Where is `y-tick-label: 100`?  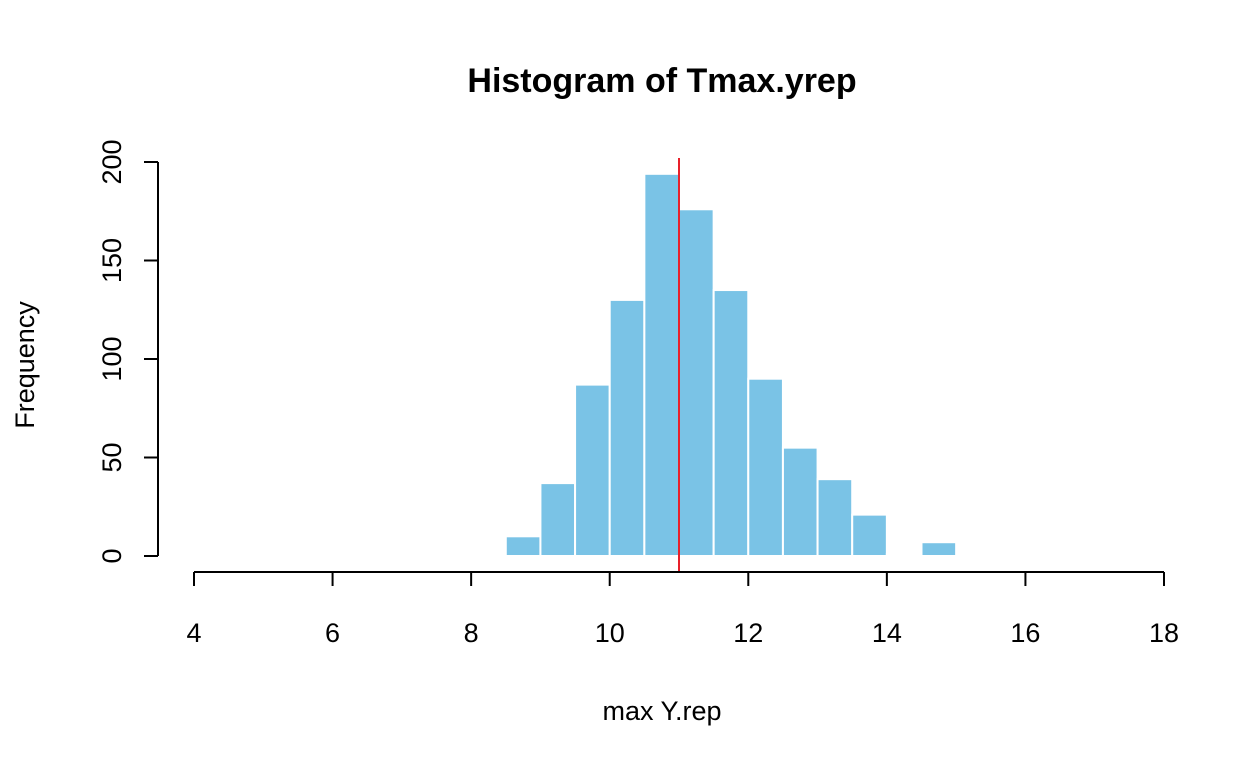
y-tick-label: 100 is located at coordinates (112, 358).